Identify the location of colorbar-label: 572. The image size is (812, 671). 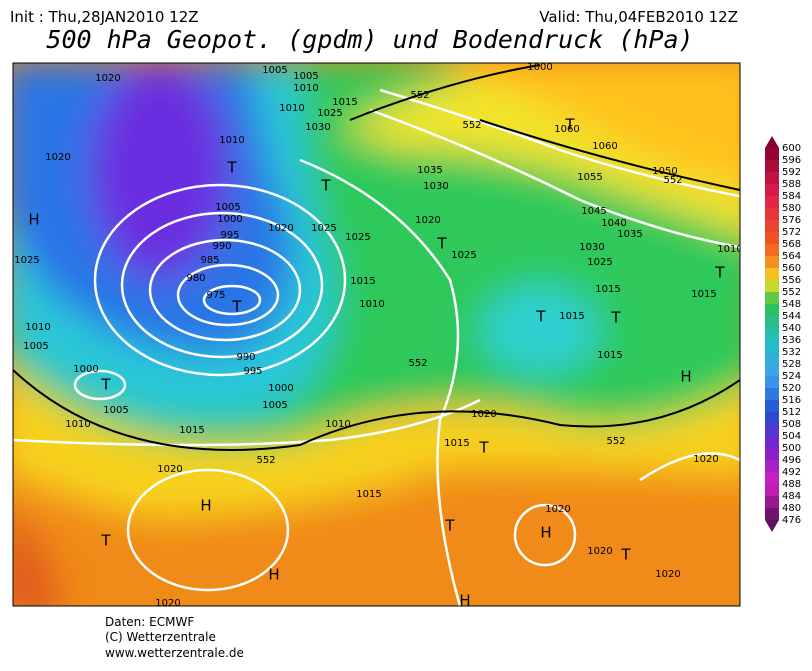
(791, 232).